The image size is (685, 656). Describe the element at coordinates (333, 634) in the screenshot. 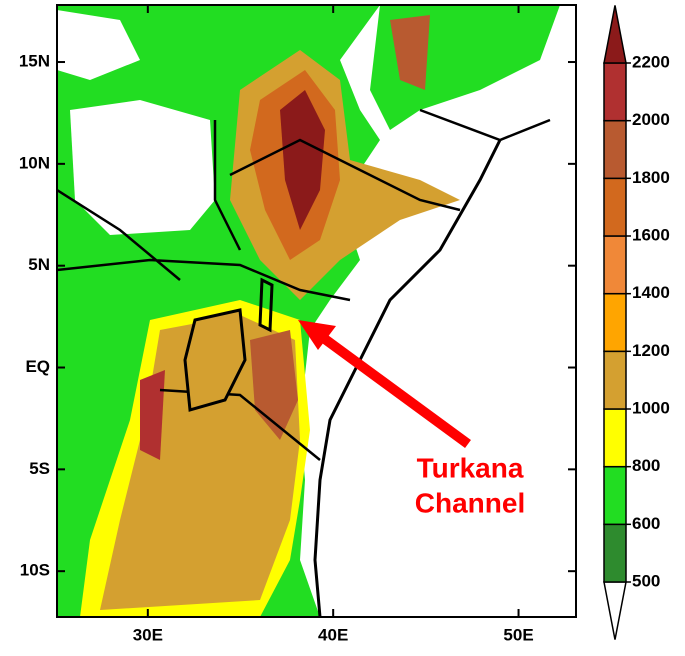

I see `x-tick-label: 40E` at that location.